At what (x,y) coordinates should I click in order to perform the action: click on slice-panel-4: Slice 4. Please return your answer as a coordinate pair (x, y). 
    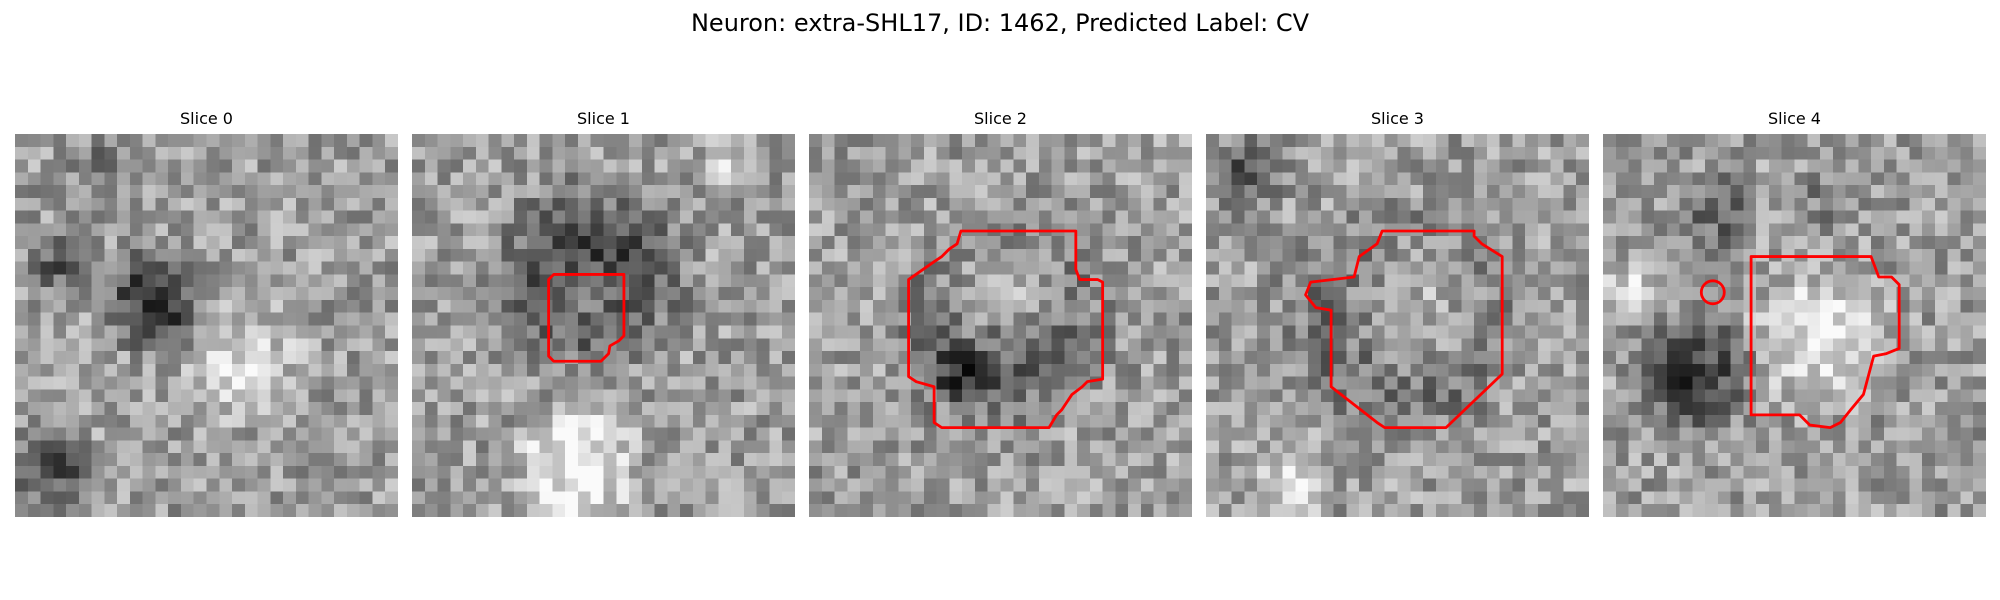
    Looking at the image, I should click on (1794, 313).